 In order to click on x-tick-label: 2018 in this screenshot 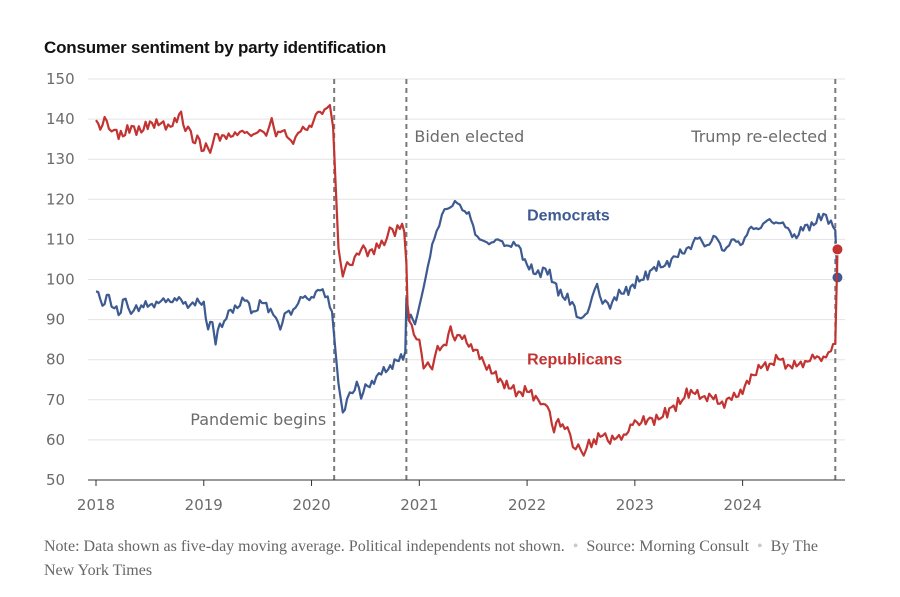, I will do `click(96, 505)`.